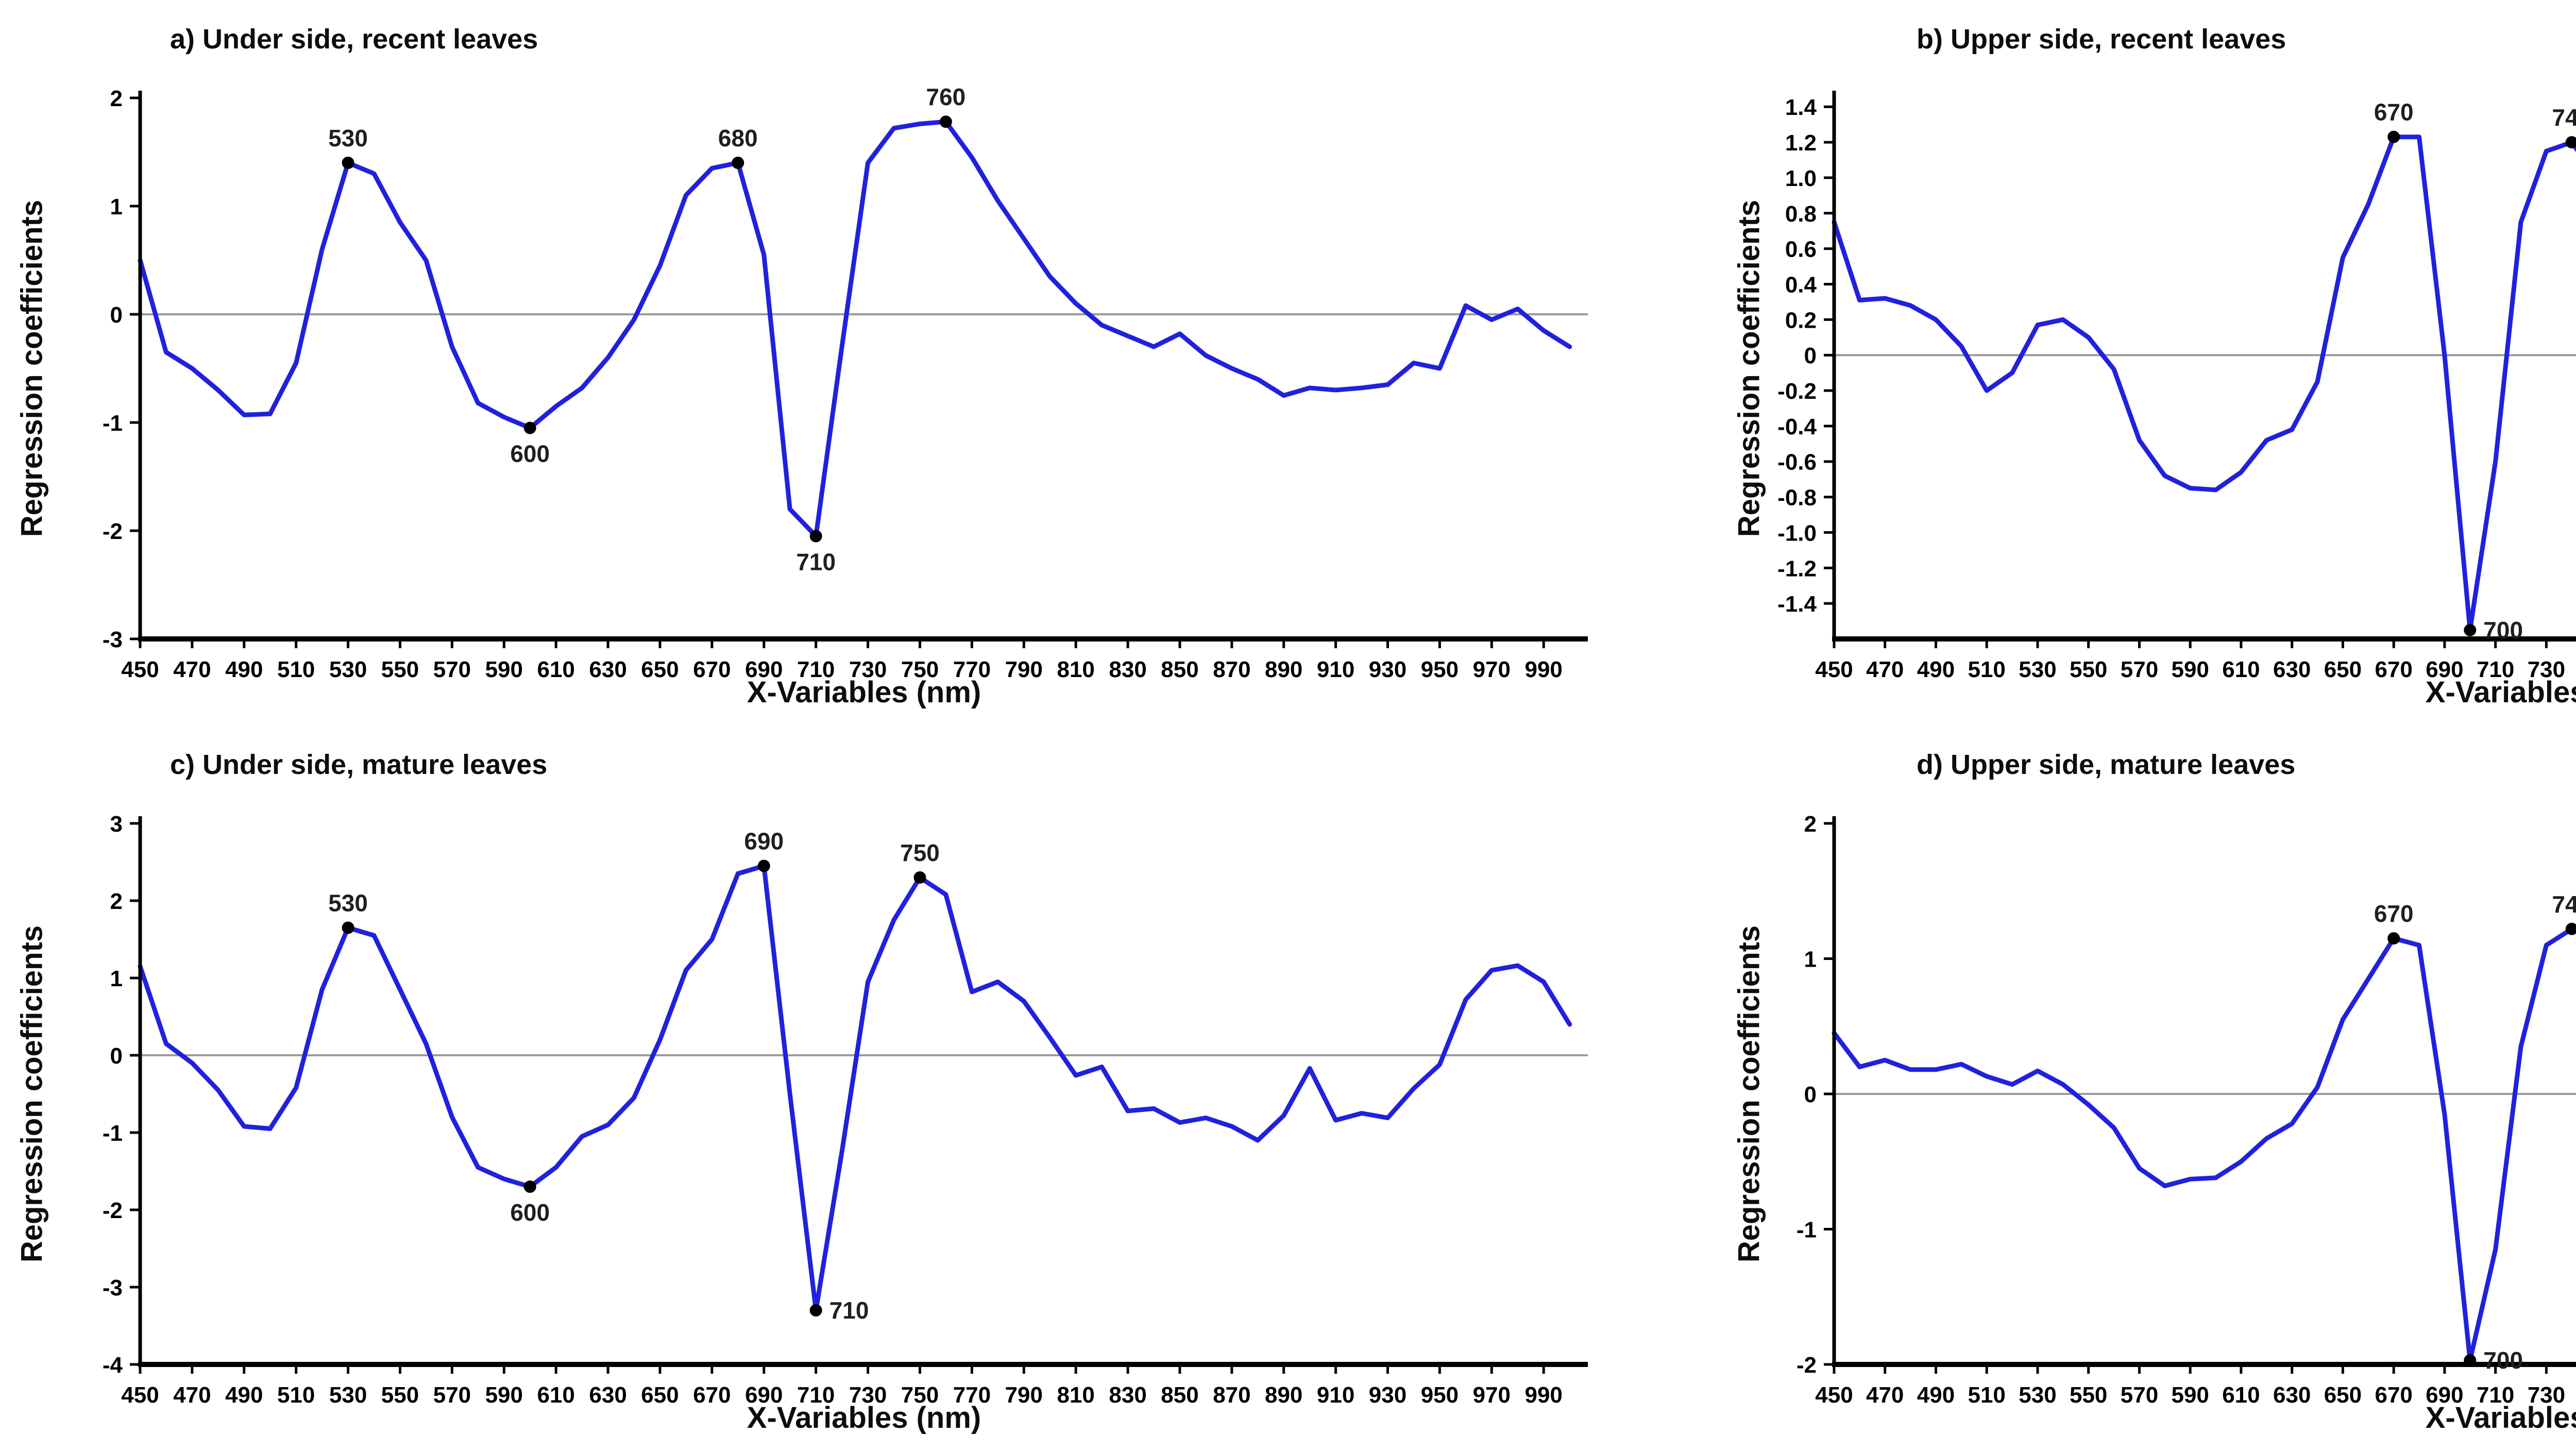 Image resolution: width=2576 pixels, height=1451 pixels. What do you see at coordinates (116, 824) in the screenshot?
I see `y-tick-label: 3` at bounding box center [116, 824].